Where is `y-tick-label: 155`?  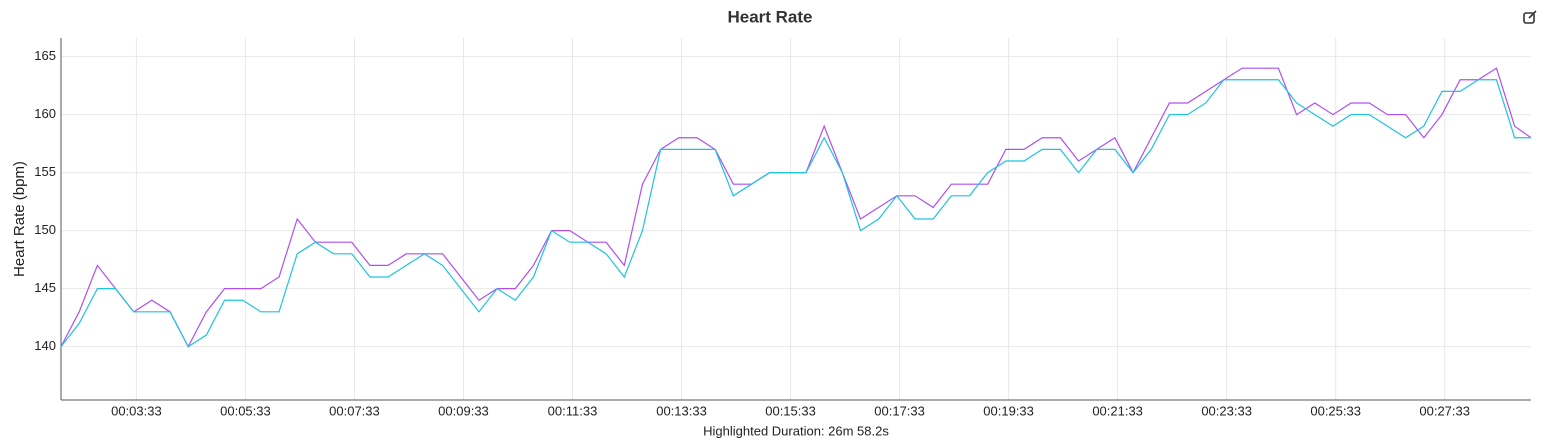
y-tick-label: 155 is located at coordinates (45, 171).